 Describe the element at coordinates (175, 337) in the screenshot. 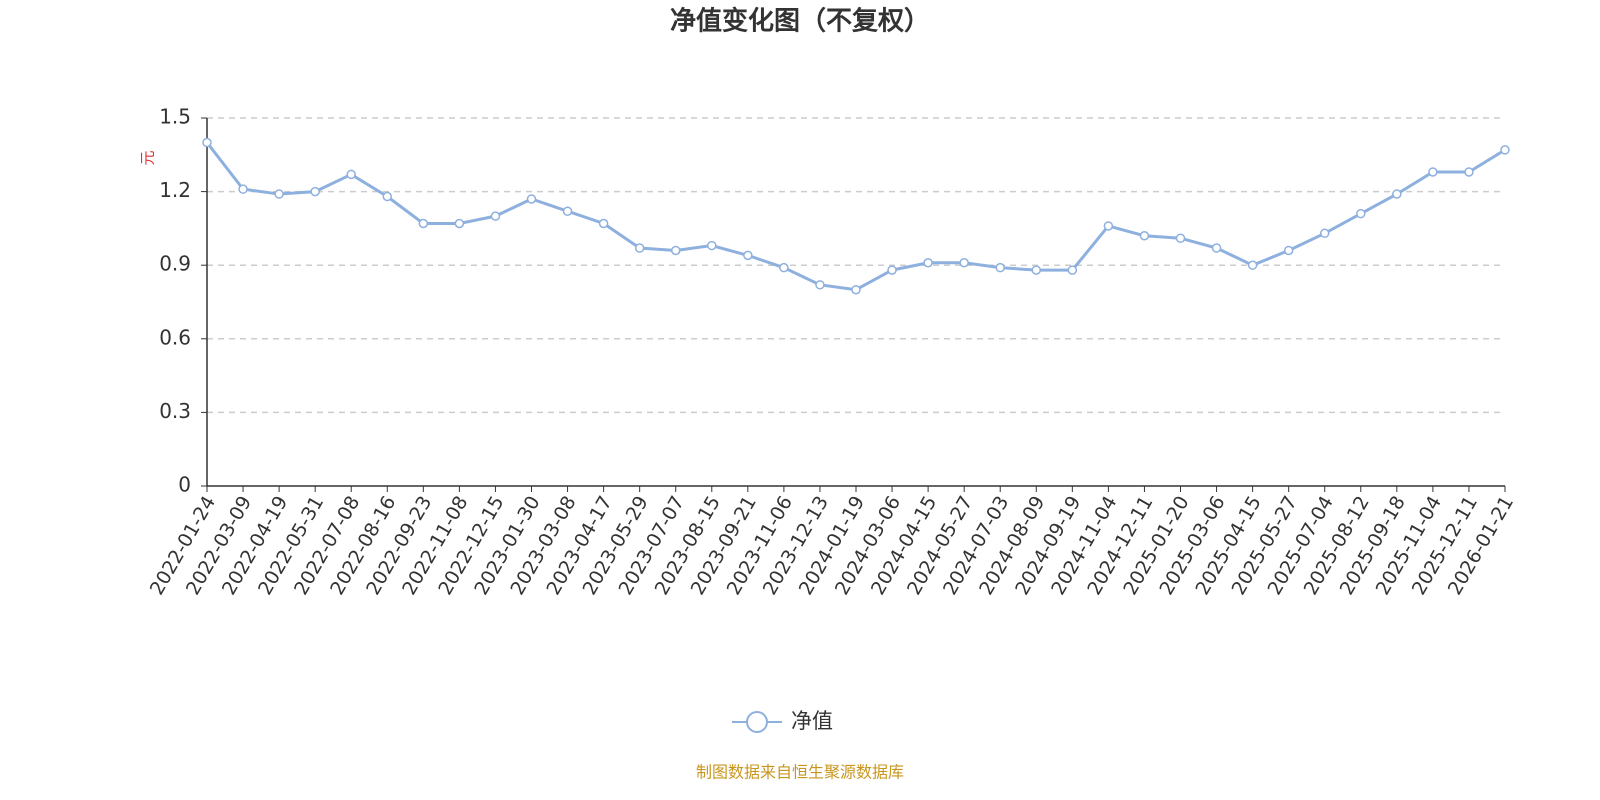

I see `y-tick-label: 0.6` at that location.